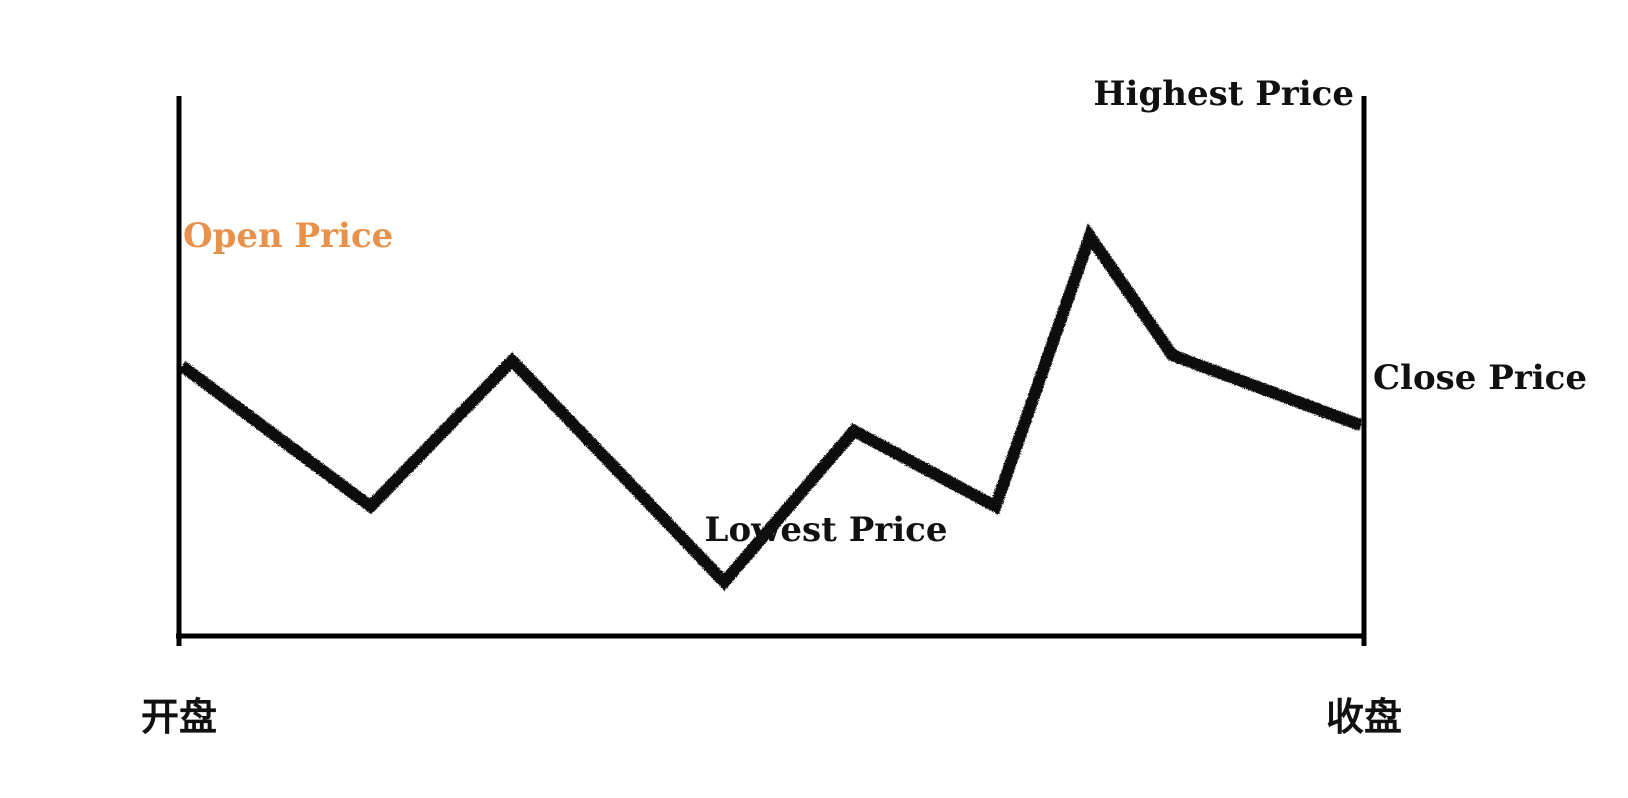 Image resolution: width=1628 pixels, height=798 pixels. I want to click on open-price-label: Open Price, so click(288, 236).